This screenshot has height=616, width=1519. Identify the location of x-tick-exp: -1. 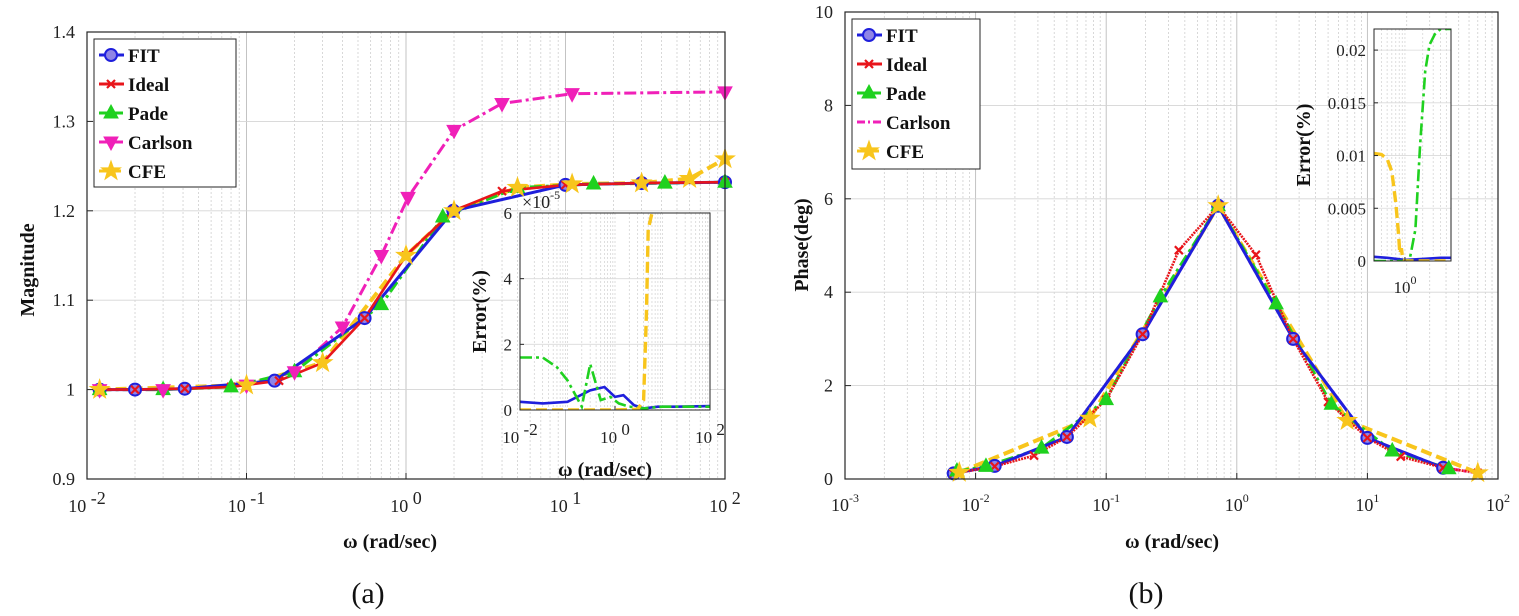
(256, 498).